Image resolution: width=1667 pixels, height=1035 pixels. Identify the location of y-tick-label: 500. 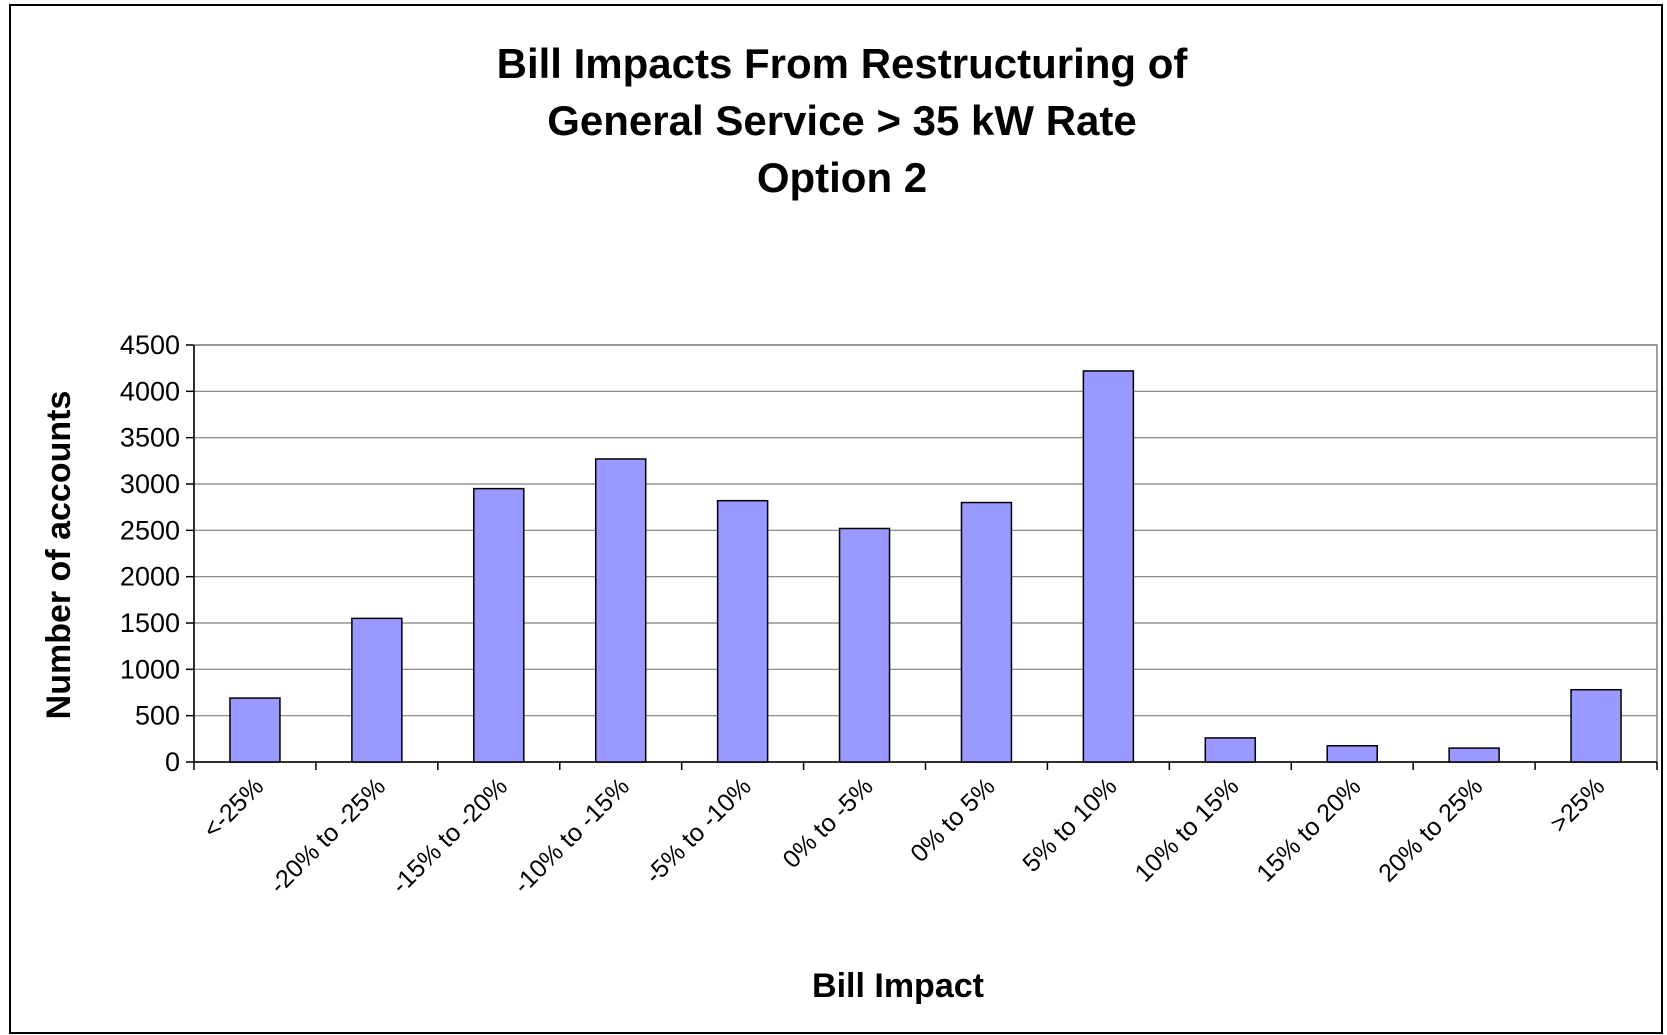
(157, 716).